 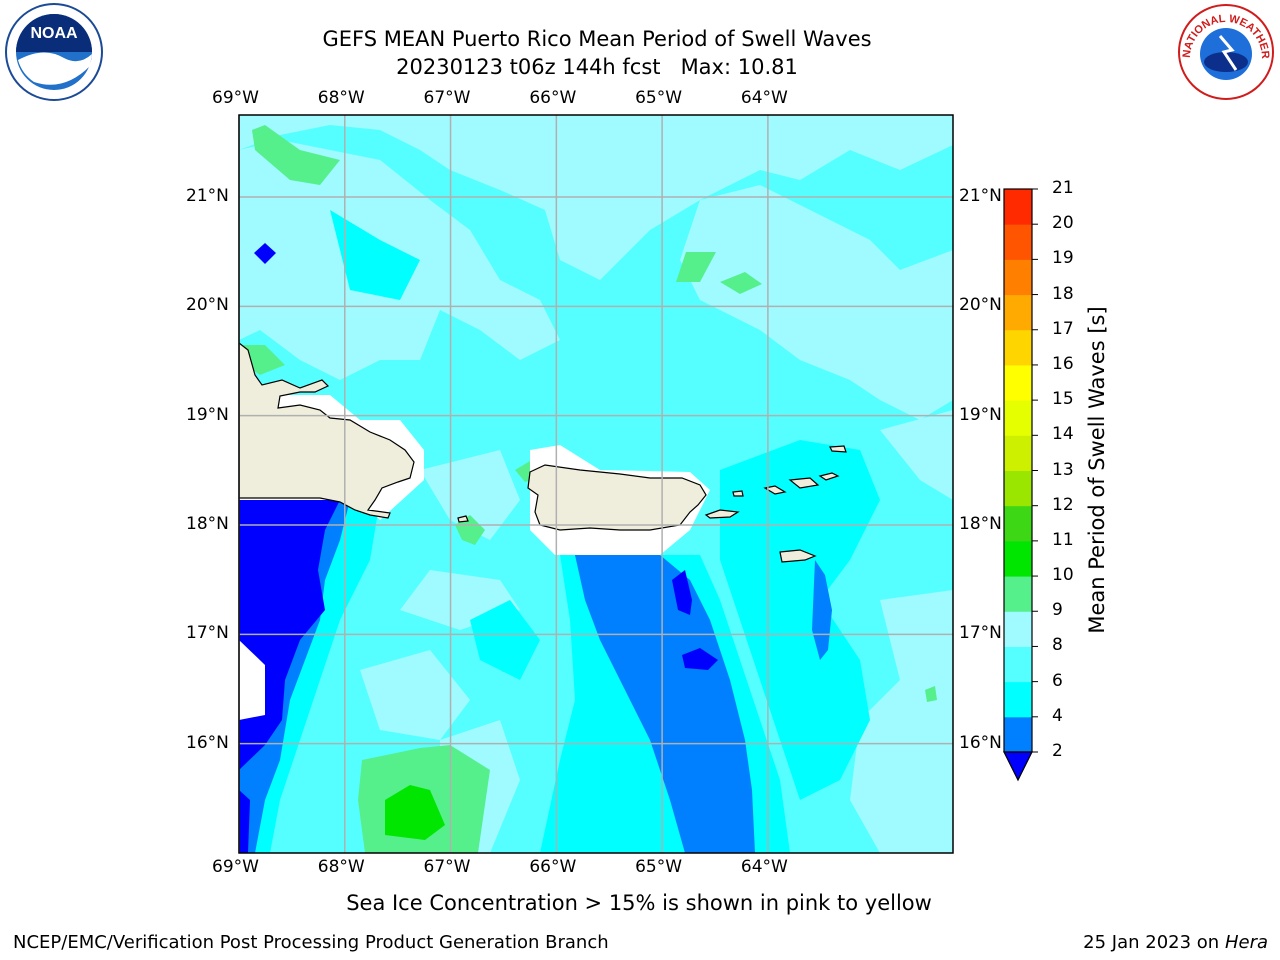 I want to click on colorbar-tick-1: 20, so click(x=1063, y=223).